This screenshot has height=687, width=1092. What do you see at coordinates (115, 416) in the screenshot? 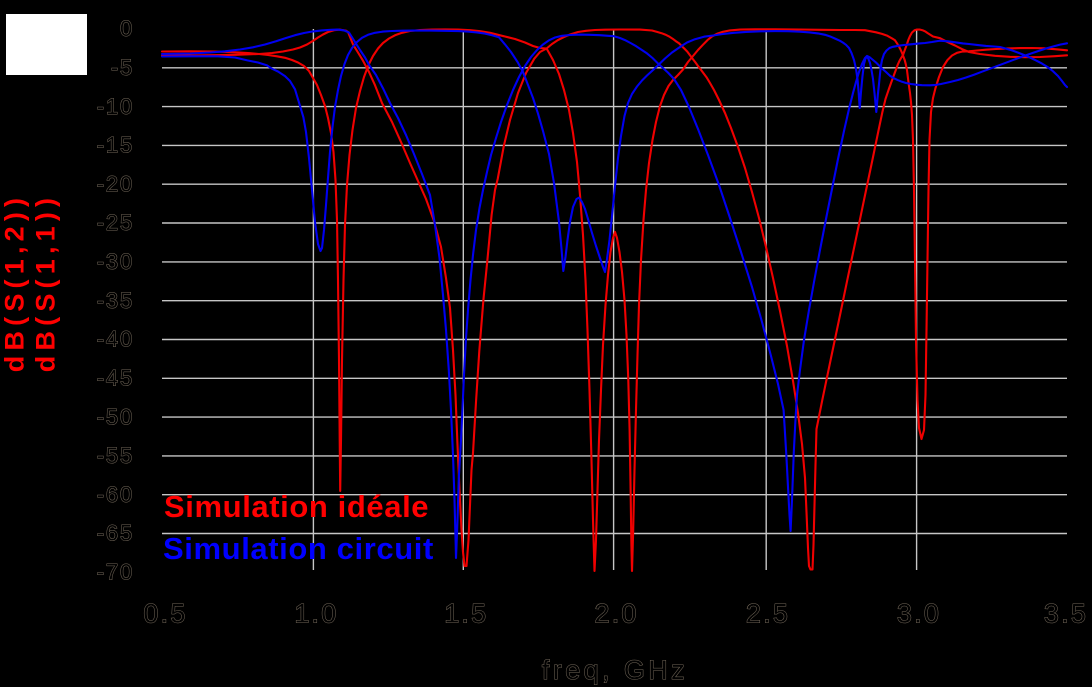
I see `svg-text: -50` at bounding box center [115, 416].